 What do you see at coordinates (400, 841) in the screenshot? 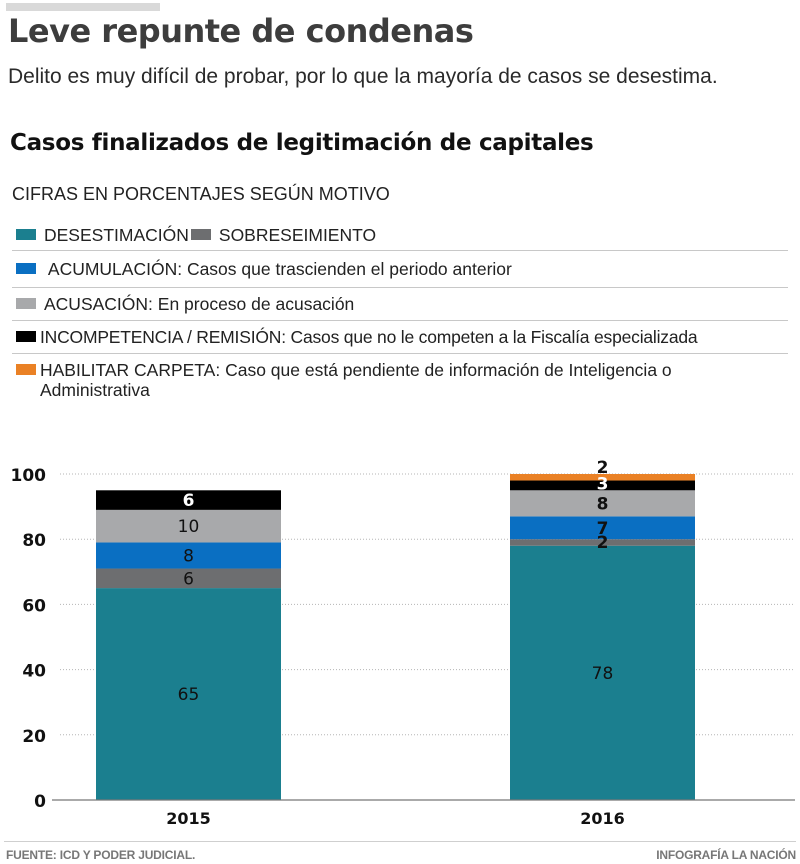
I see `footer-divider` at bounding box center [400, 841].